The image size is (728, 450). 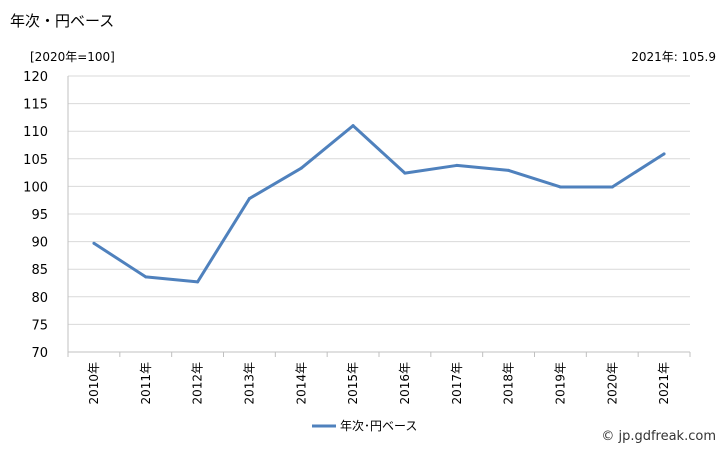 I want to click on x-tick-label: 2010年, so click(x=94, y=383).